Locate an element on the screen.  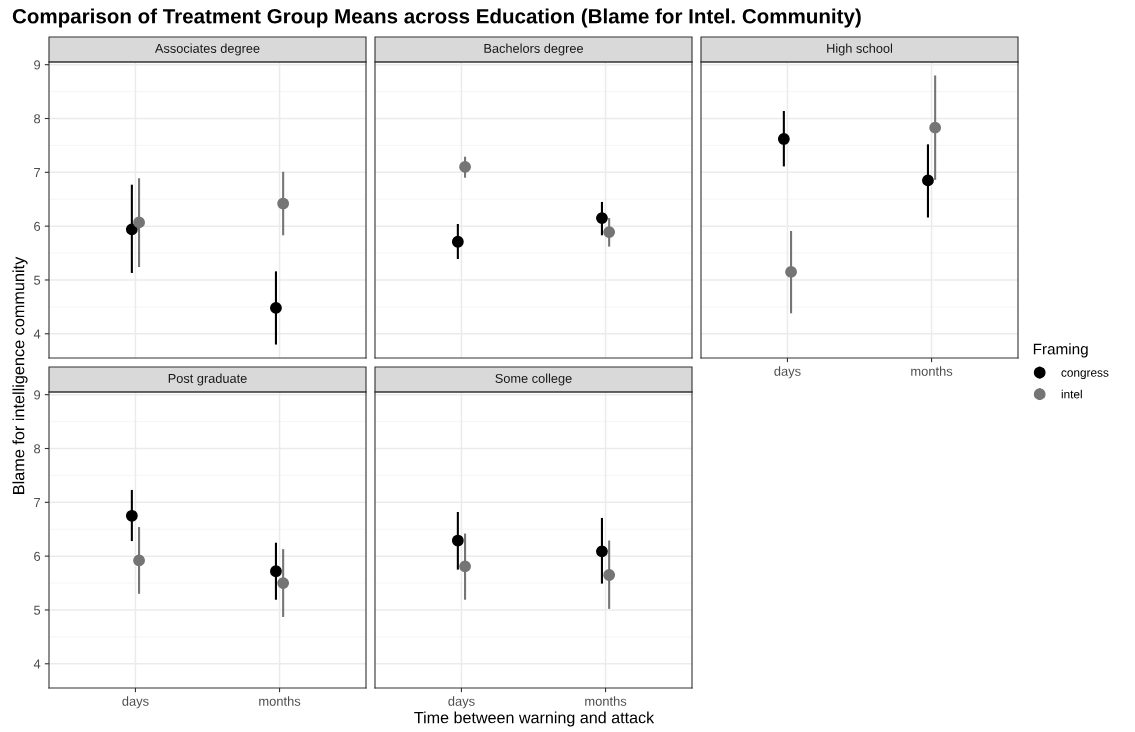
legend-label: congress is located at coordinates (1085, 375).